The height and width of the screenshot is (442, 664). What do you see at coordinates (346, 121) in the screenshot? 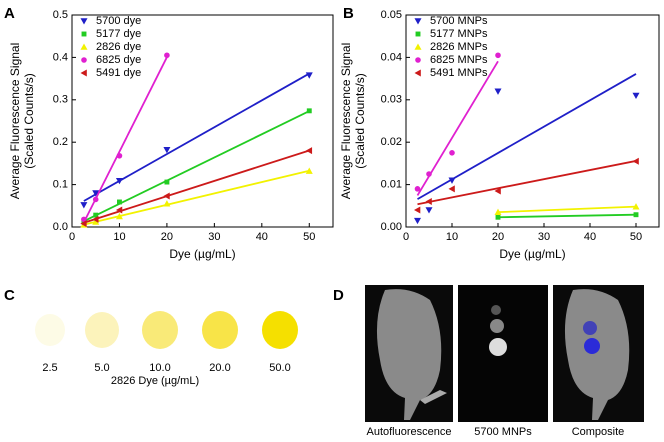
I see `y-axis-label: Average Fluorescence Signal` at bounding box center [346, 121].